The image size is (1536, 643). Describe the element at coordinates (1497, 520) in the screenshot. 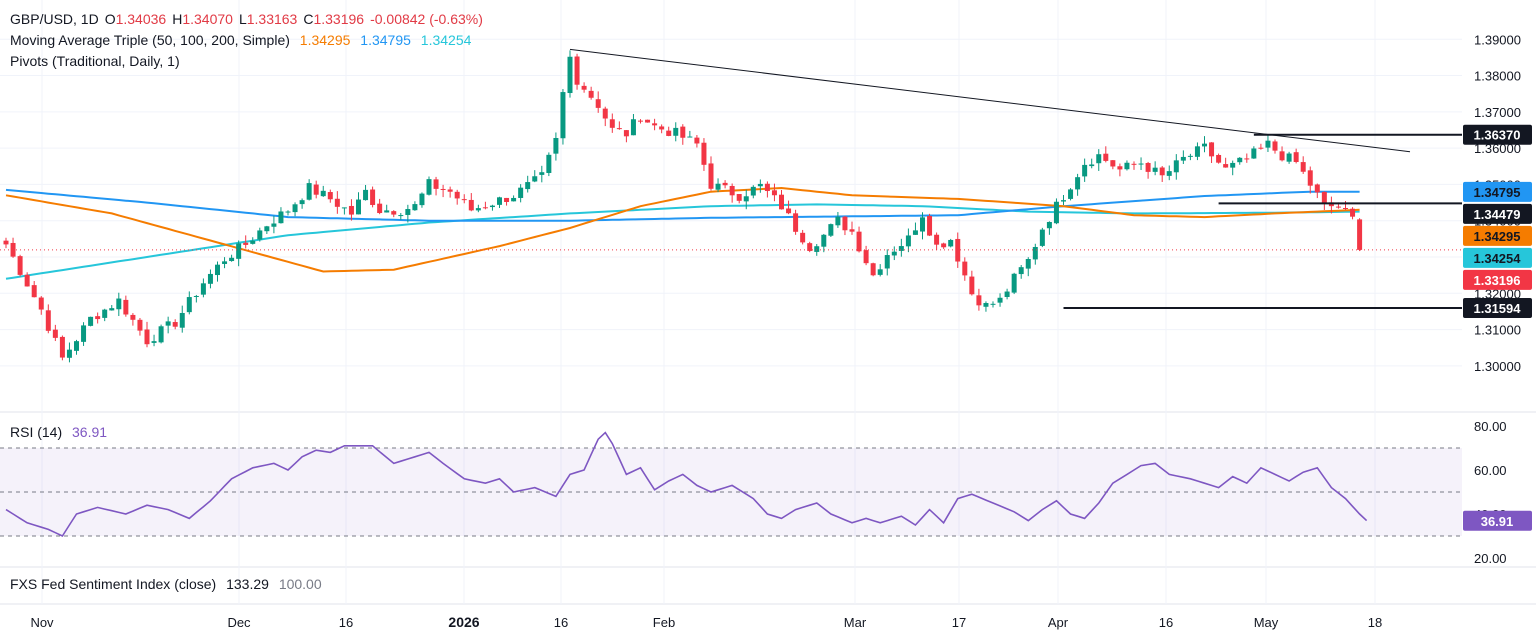

I see `rsi-label-box` at that location.